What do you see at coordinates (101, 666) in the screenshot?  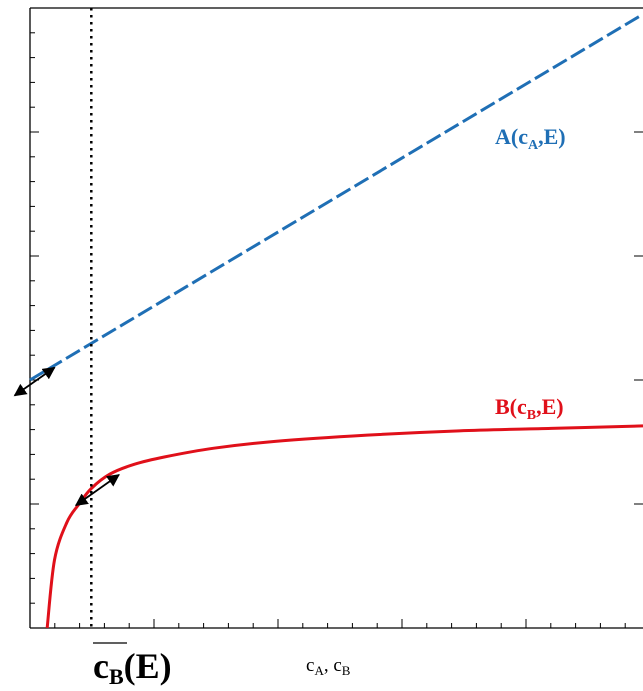 I see `marker-label-main: c` at bounding box center [101, 666].